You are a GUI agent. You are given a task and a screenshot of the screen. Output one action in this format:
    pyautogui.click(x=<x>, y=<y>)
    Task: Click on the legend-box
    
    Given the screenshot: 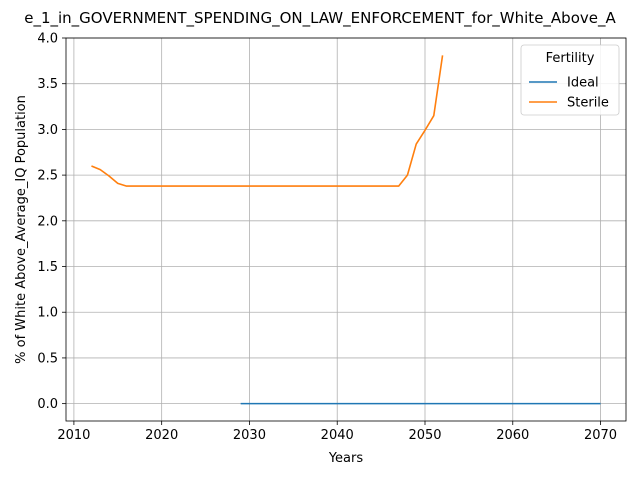 What is the action you would take?
    pyautogui.click(x=570, y=80)
    